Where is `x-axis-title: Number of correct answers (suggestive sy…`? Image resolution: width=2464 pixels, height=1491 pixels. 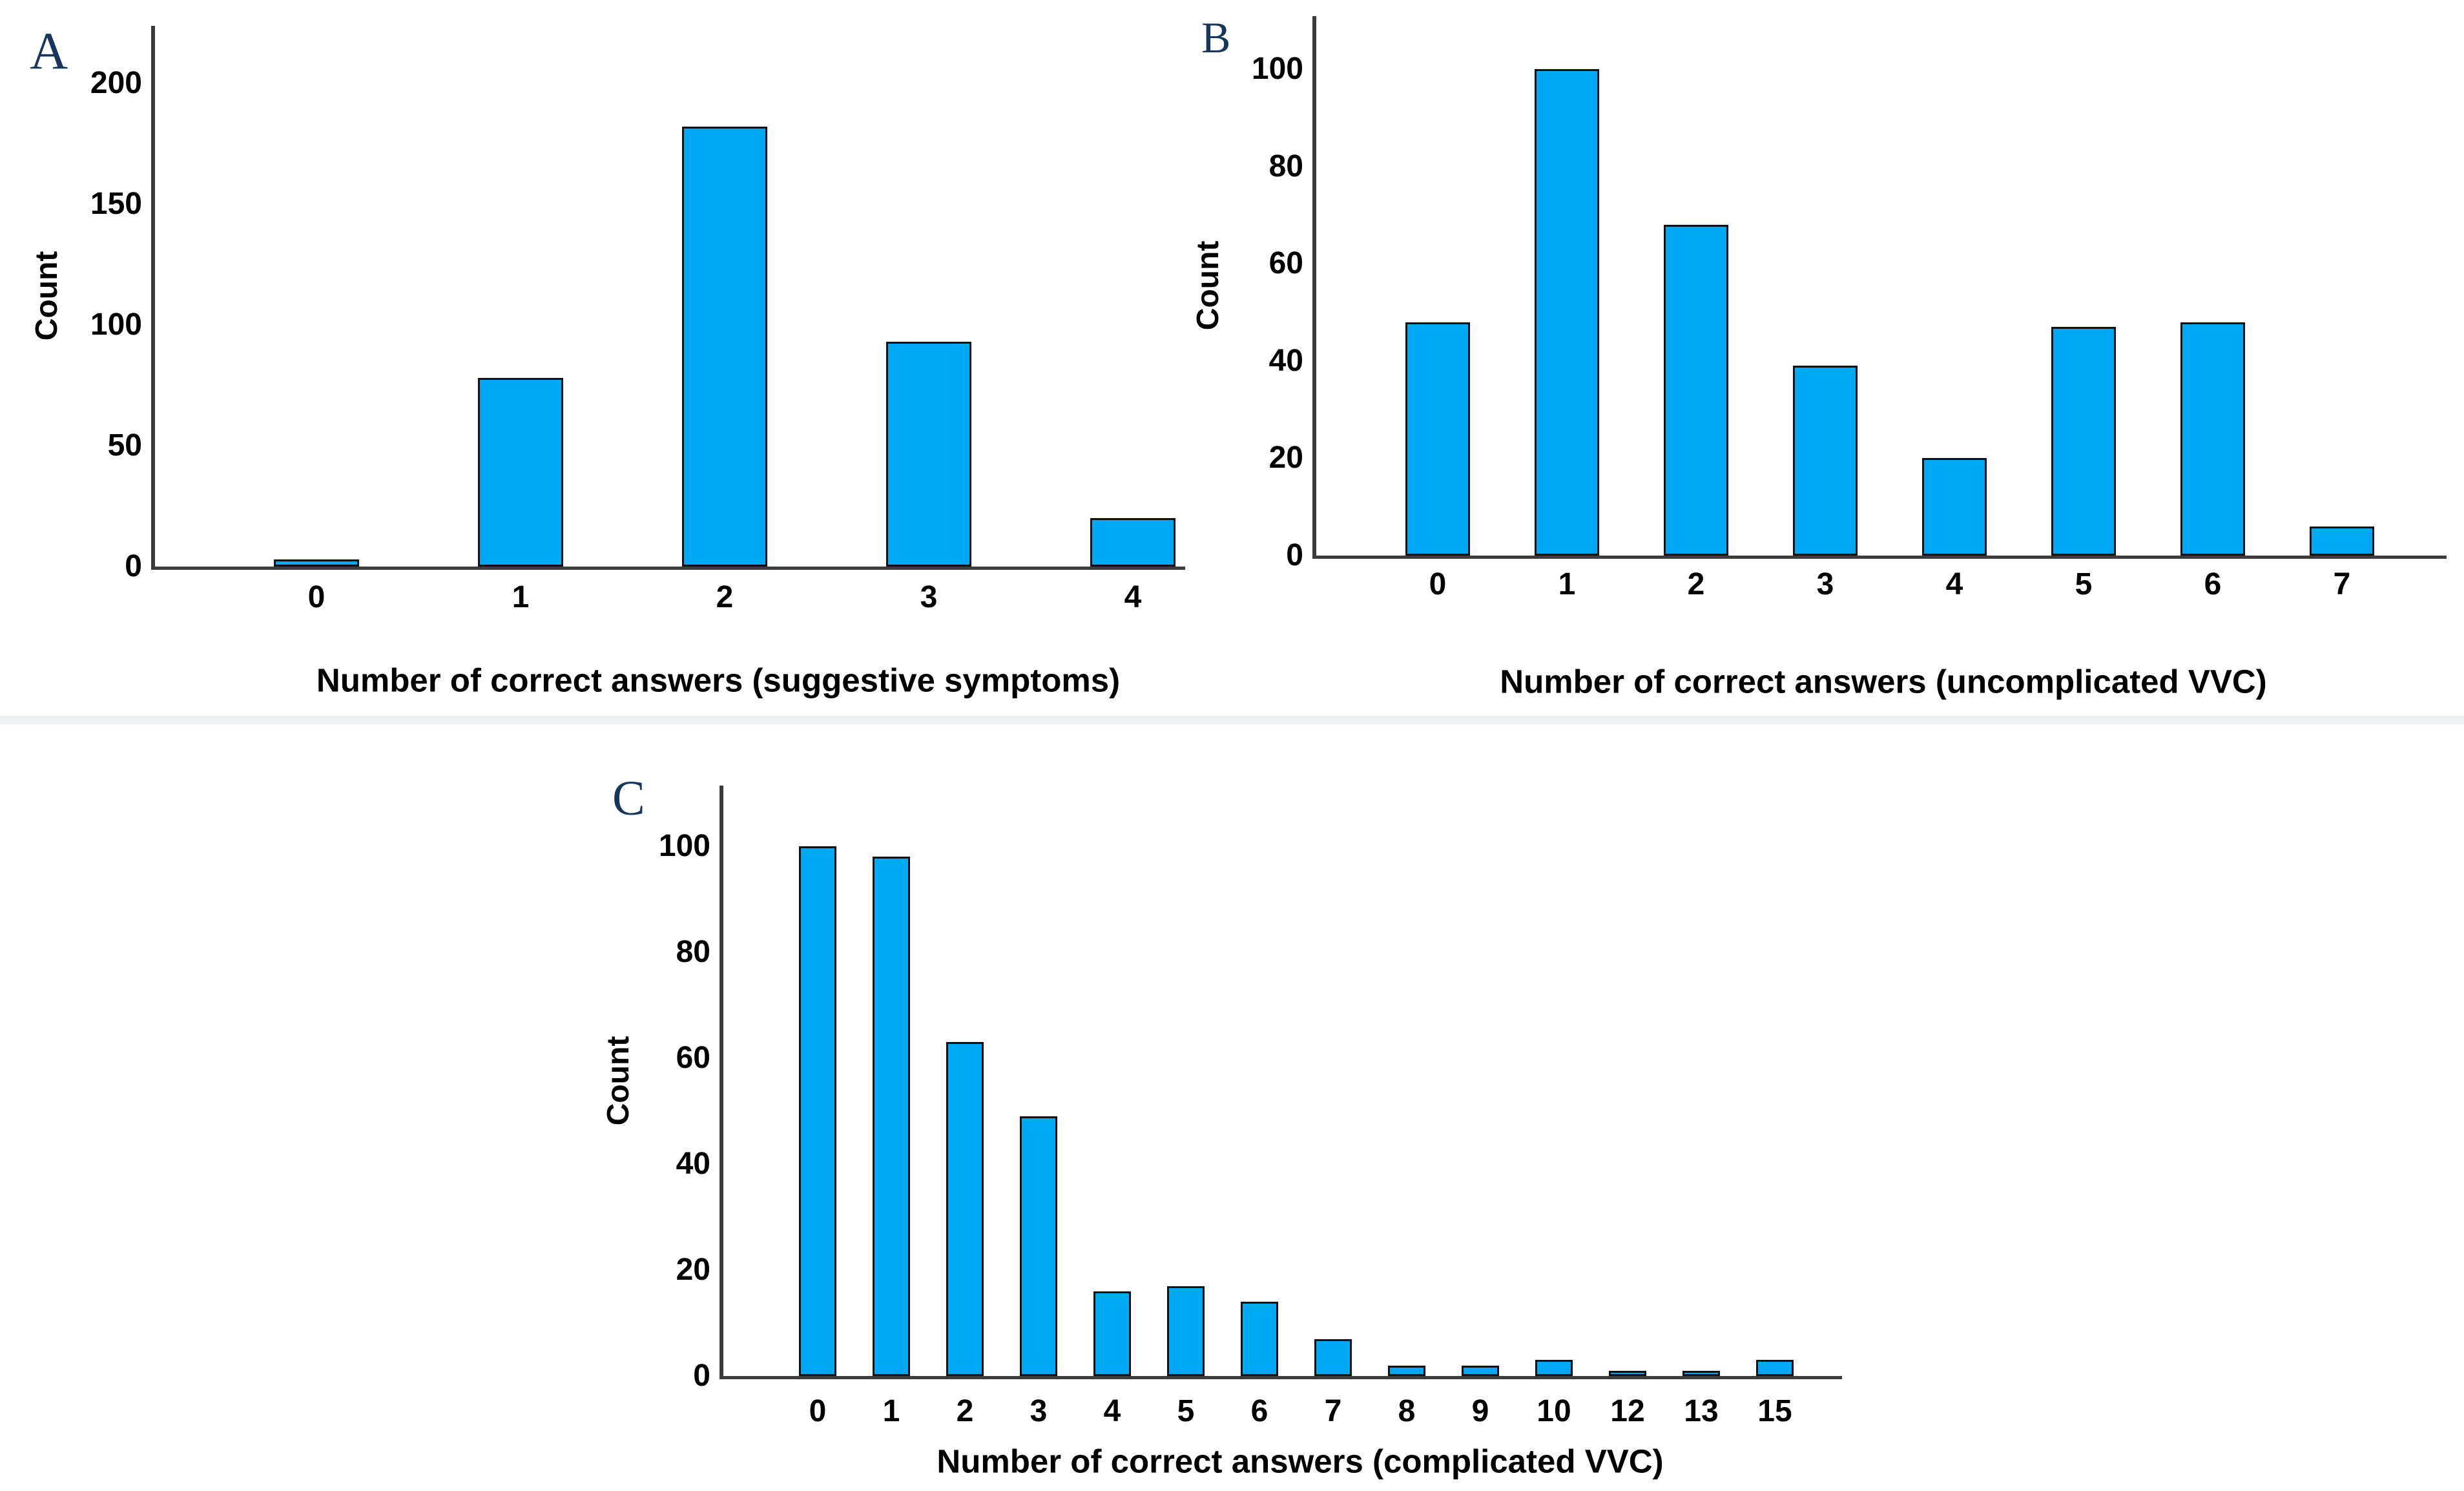
x-axis-title: Number of correct answers (suggestive sy… is located at coordinates (718, 681).